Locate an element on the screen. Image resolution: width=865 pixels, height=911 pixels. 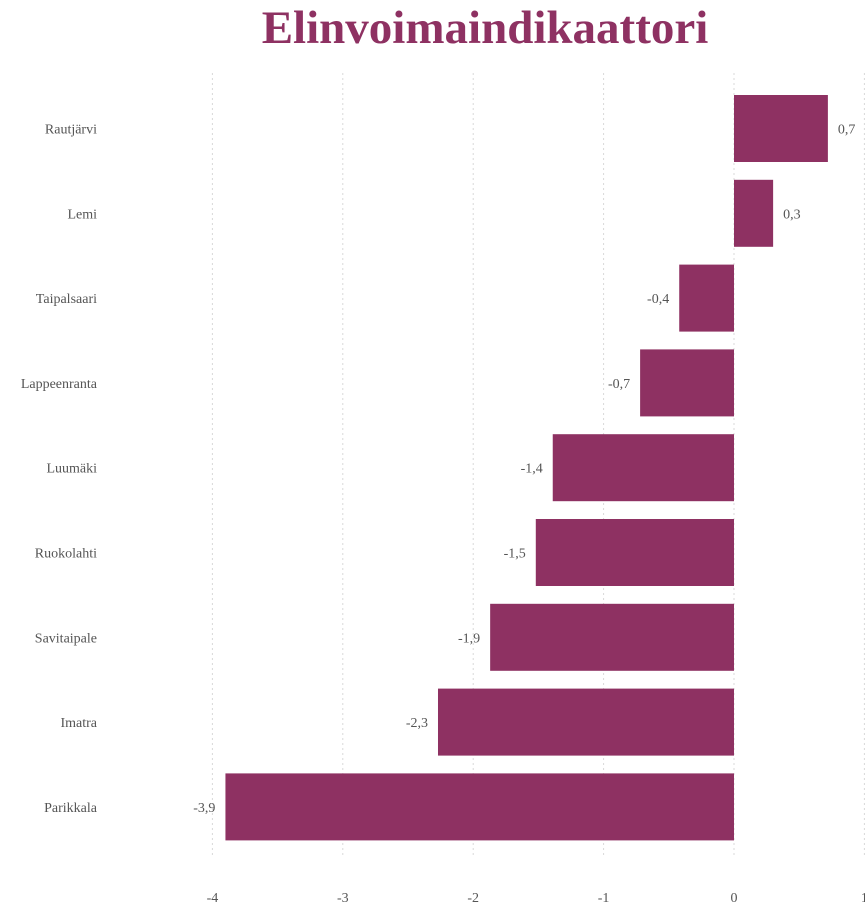
category-label: Luumäki is located at coordinates (71, 469).